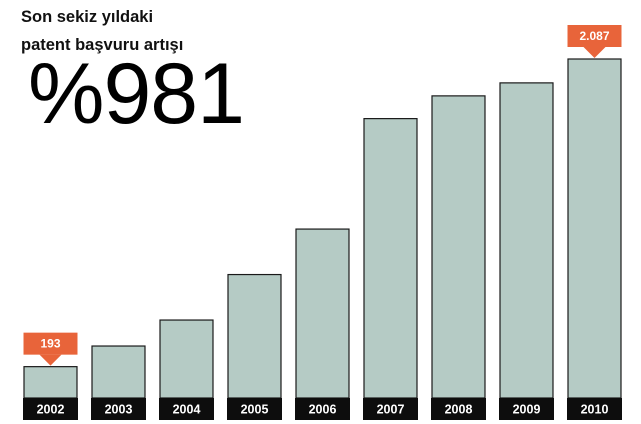  Describe the element at coordinates (50, 360) in the screenshot. I see `callout-pointer-2002` at that location.